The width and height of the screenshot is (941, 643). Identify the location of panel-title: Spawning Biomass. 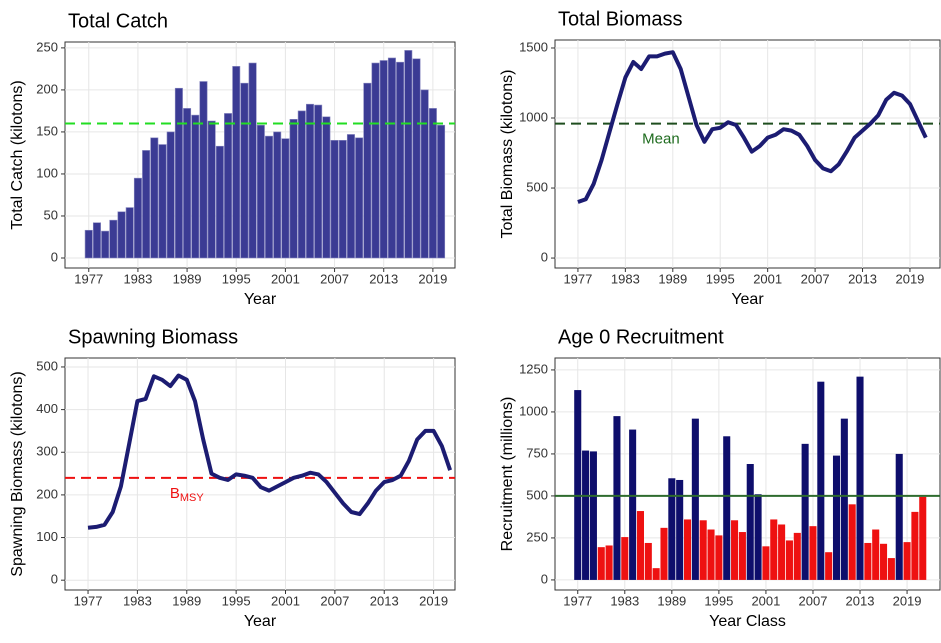
(153, 337).